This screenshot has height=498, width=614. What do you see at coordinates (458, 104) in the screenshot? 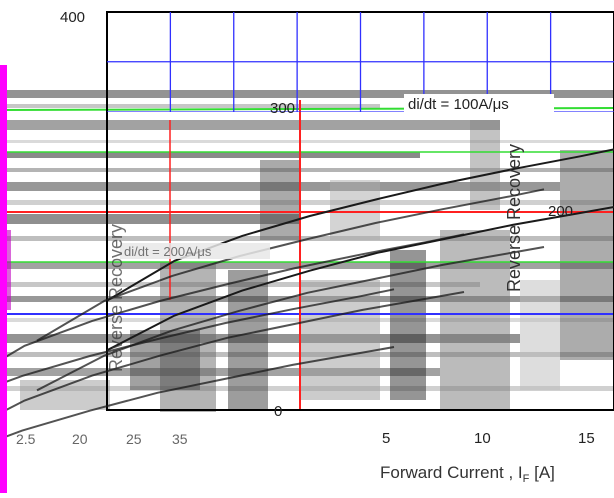
I see `annotation-label: di/dt = 100A/μs` at bounding box center [458, 104].